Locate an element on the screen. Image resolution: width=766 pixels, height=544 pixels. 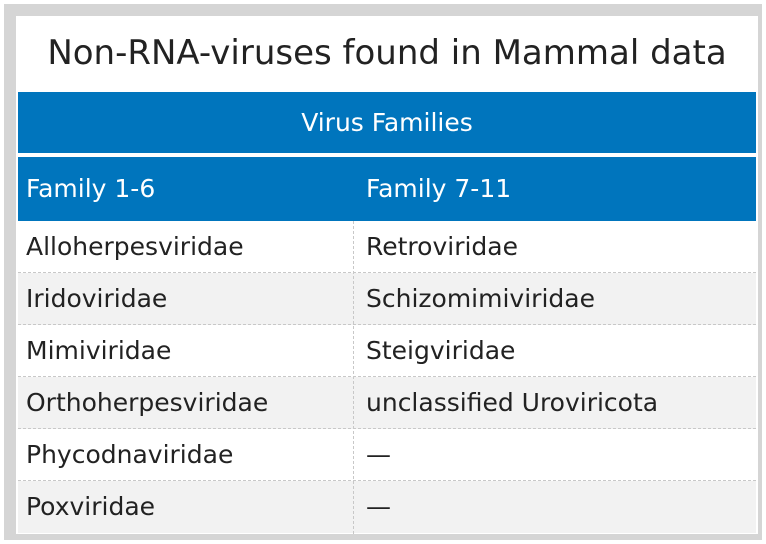
table-title: Non-RNA-viruses found in Mammal data is located at coordinates (387, 53).